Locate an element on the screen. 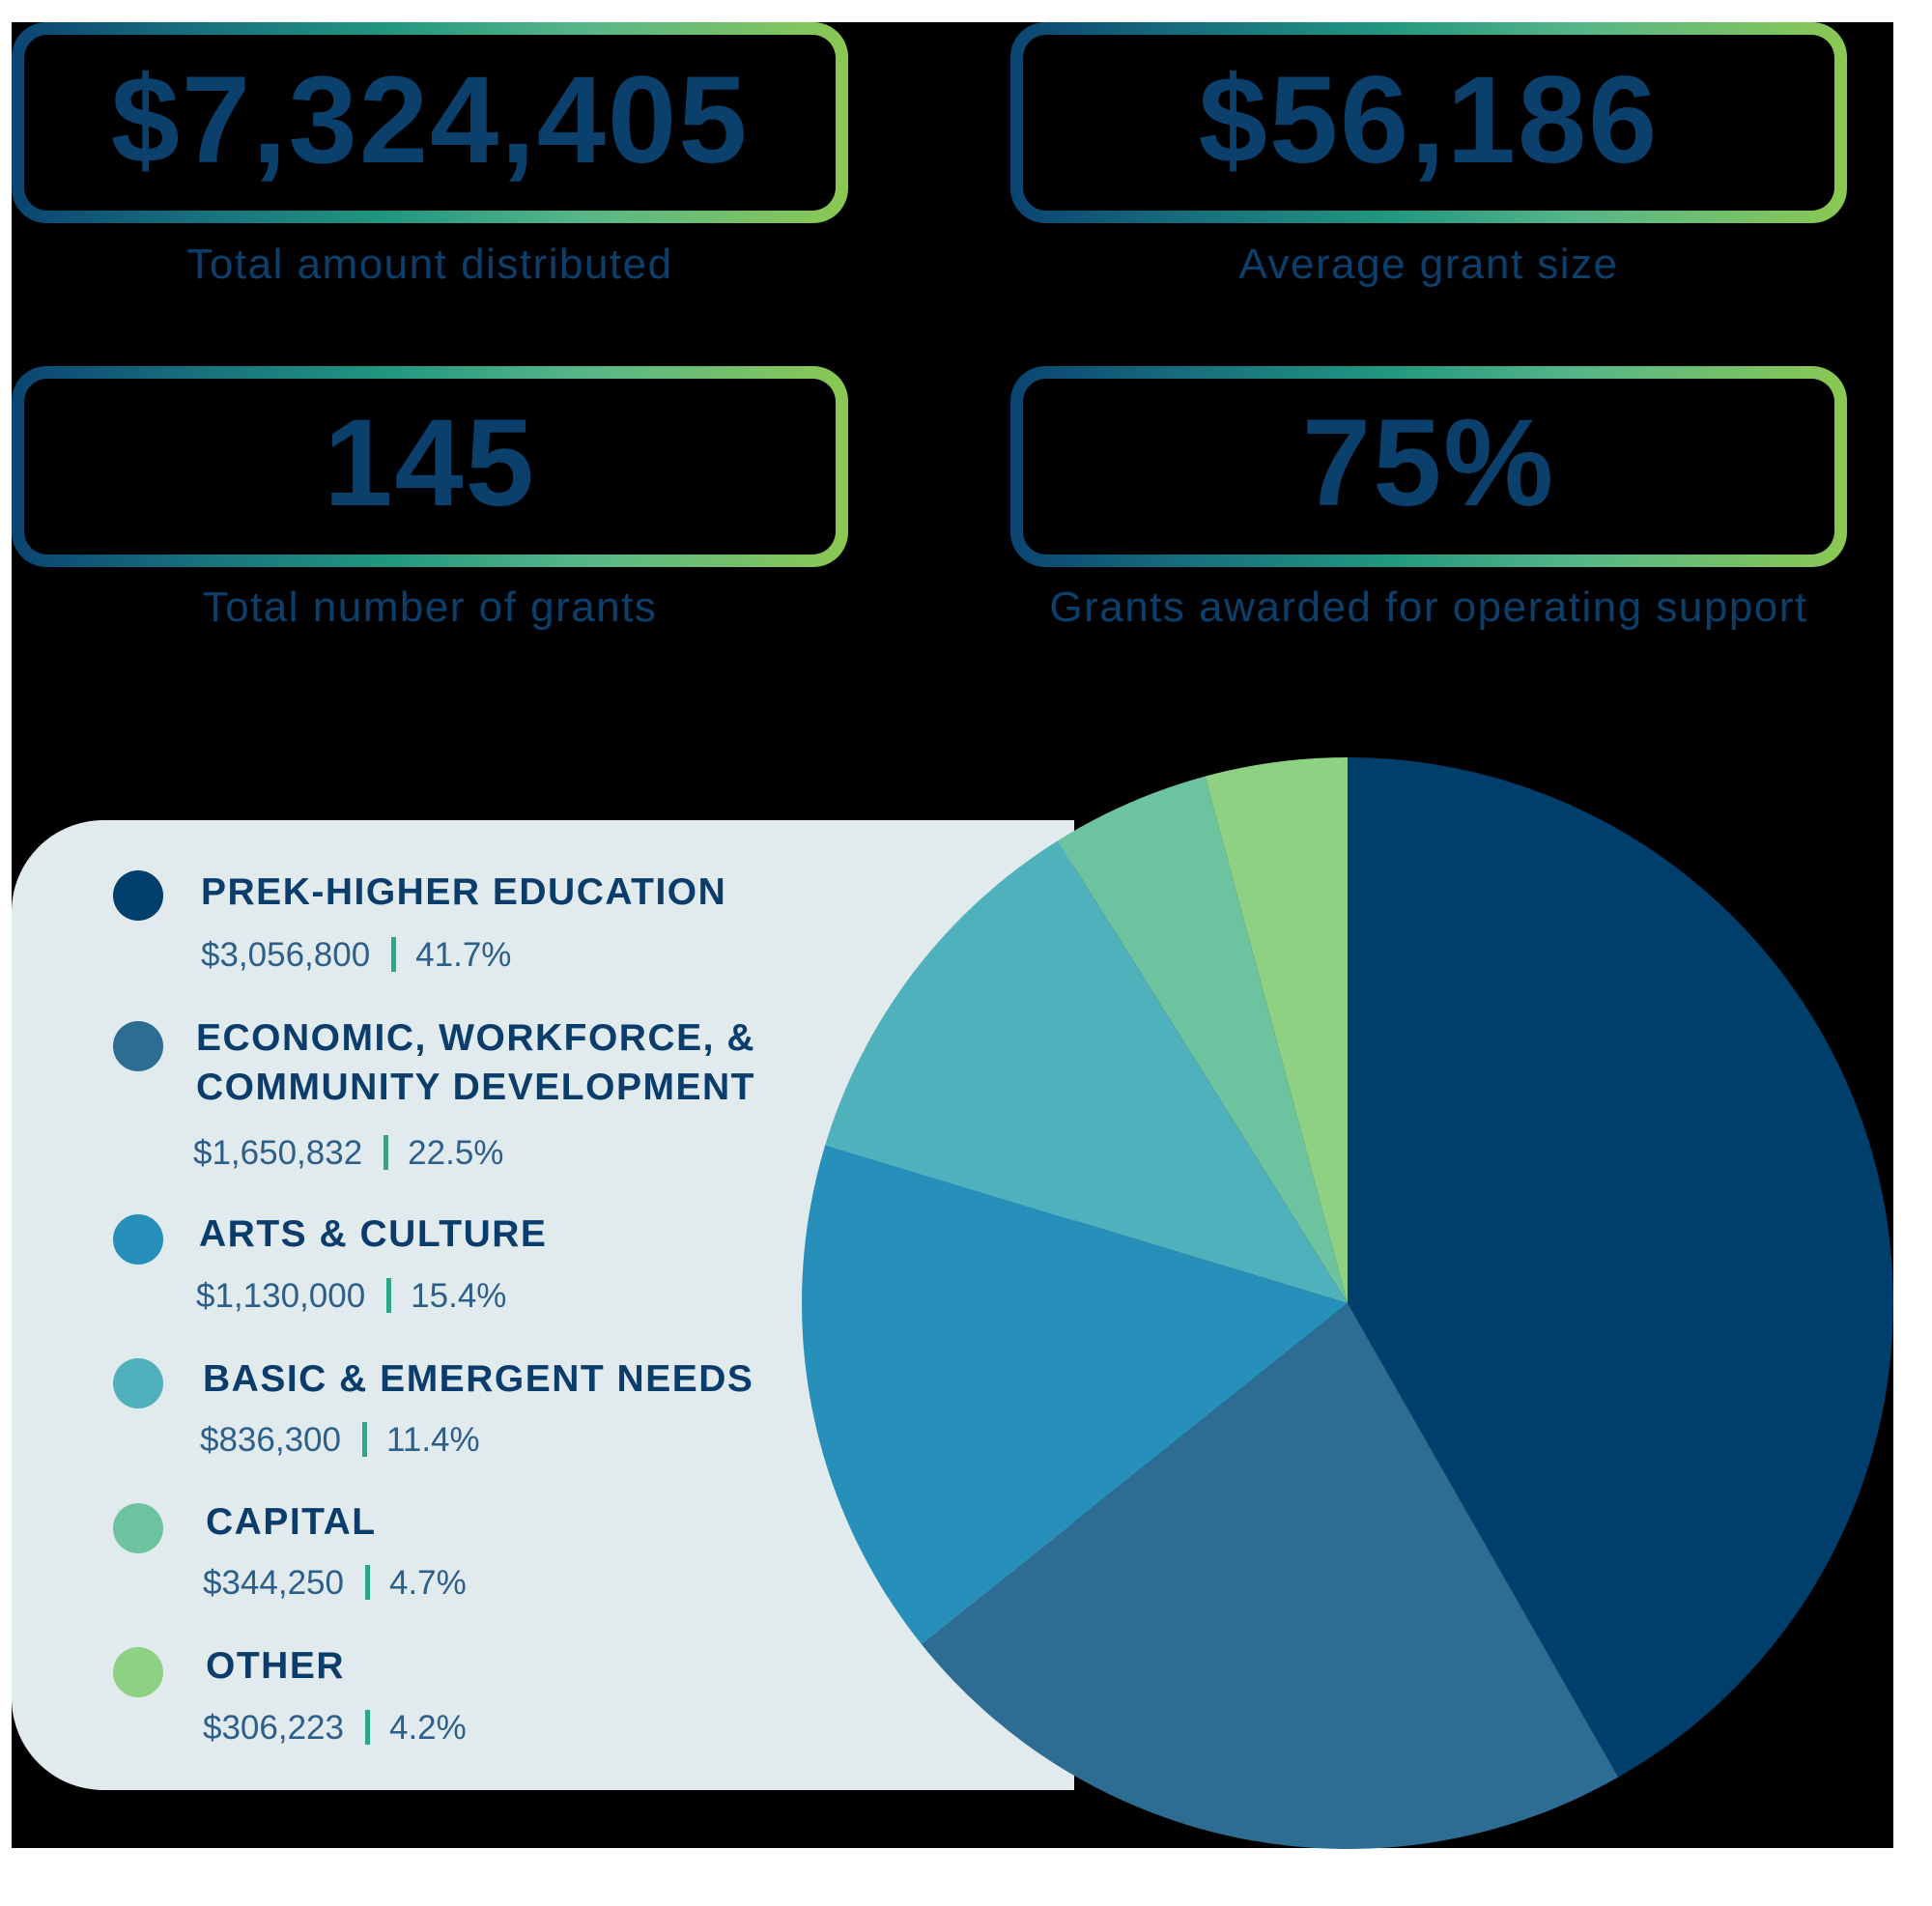  legend-percent: 22.5% is located at coordinates (456, 1152).